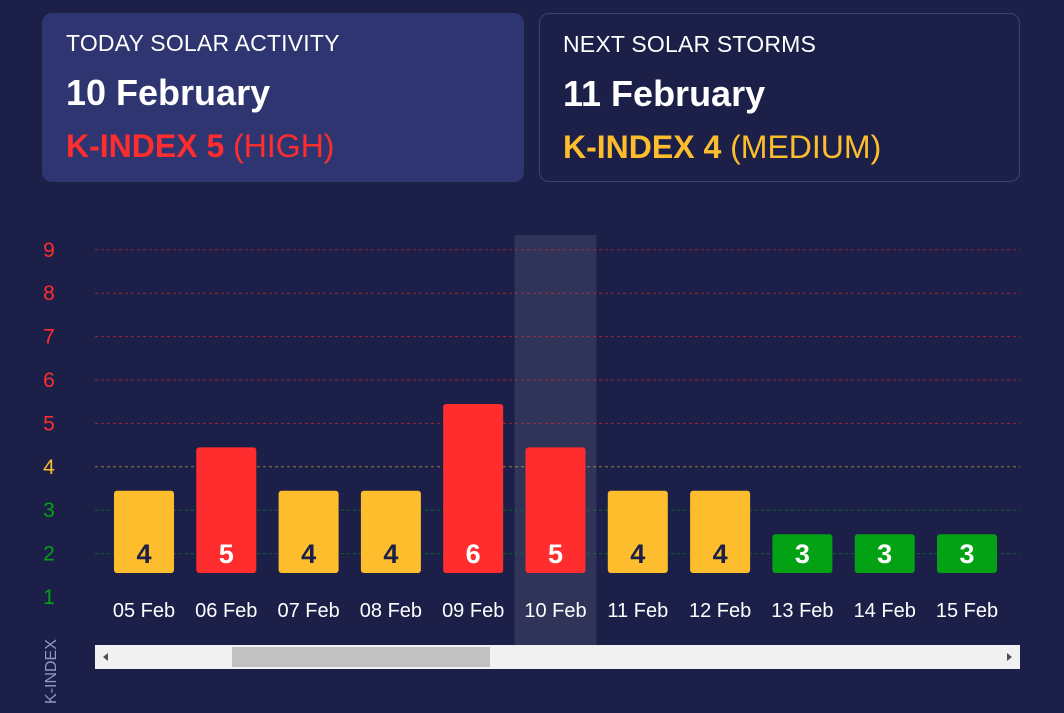 This screenshot has height=713, width=1064. I want to click on y-tick-label: 7, so click(49, 337).